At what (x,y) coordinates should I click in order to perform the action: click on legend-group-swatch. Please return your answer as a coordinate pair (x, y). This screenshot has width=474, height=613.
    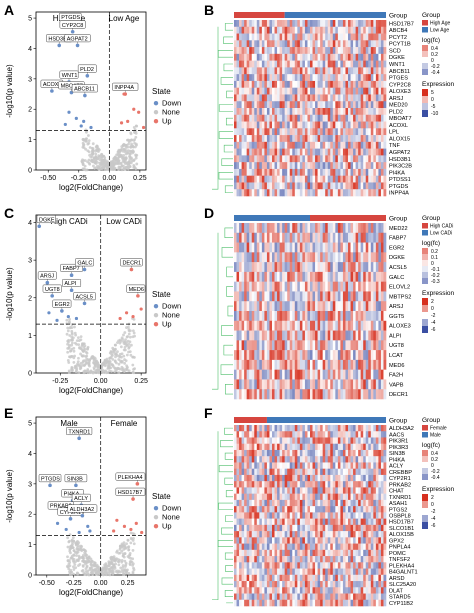
    Looking at the image, I should click on (425, 30).